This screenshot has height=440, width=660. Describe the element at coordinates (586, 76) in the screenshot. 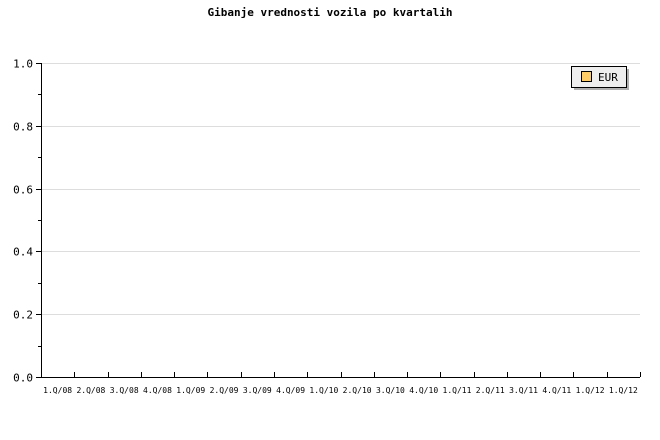

I see `legend-swatch-eur` at that location.